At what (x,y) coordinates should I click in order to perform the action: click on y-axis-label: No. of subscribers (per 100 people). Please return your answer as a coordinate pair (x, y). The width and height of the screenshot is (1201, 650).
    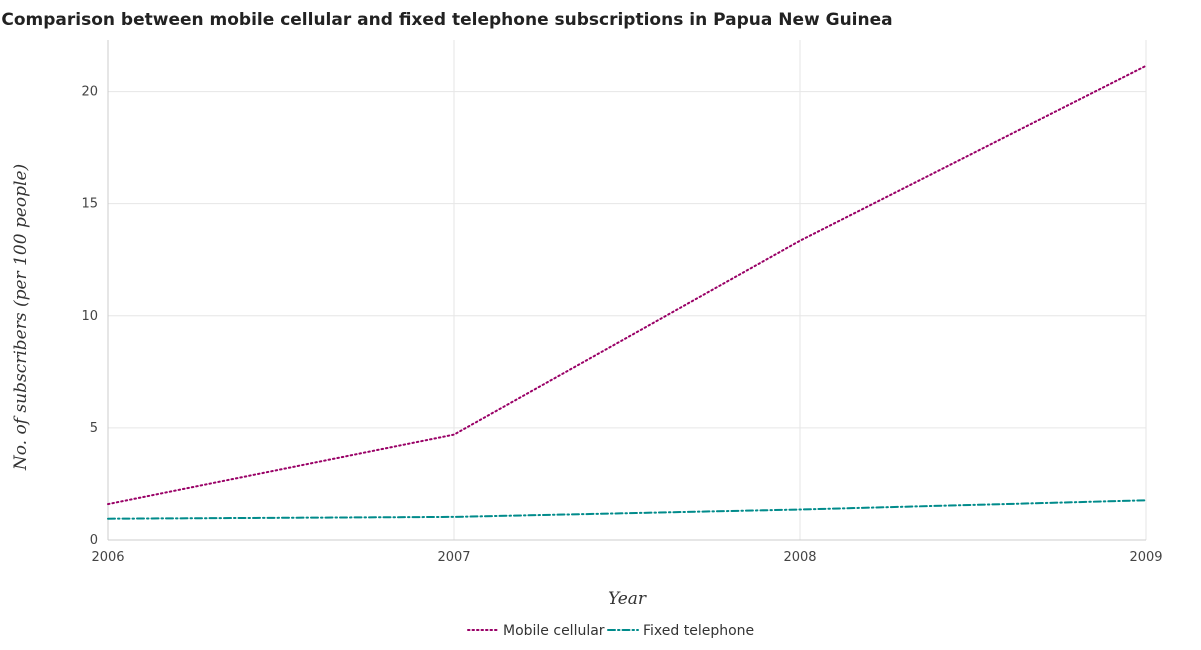
    Looking at the image, I should click on (21, 317).